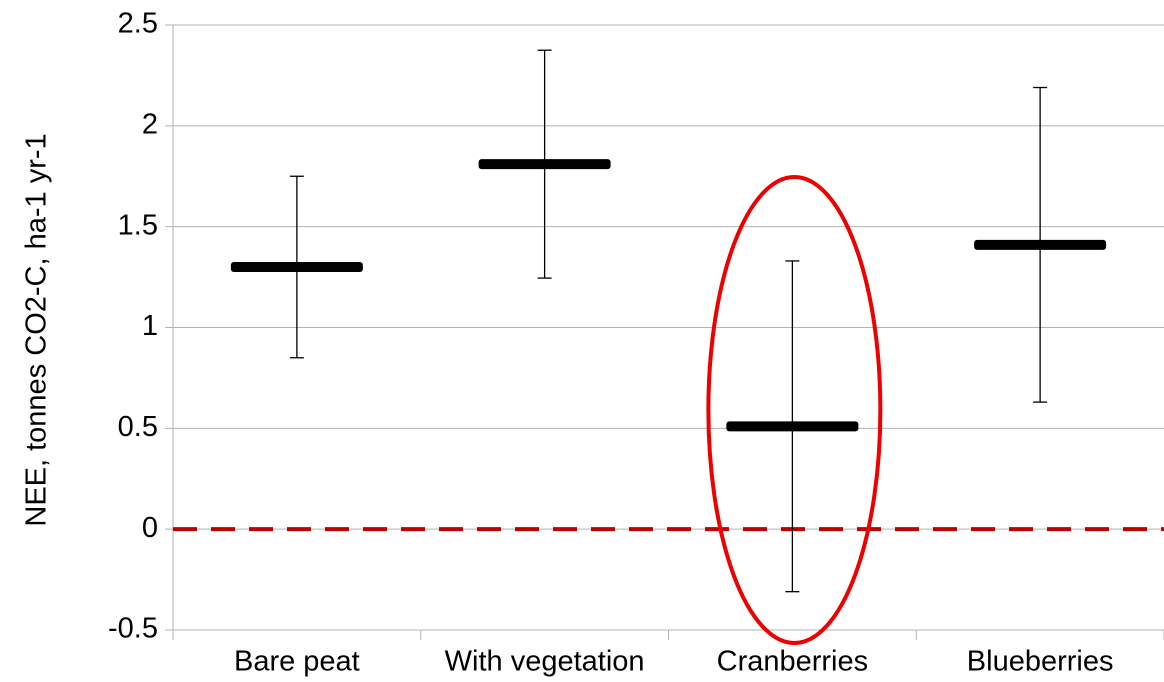 The height and width of the screenshot is (682, 1164). What do you see at coordinates (545, 662) in the screenshot?
I see `x-tick-label: With vegetation` at bounding box center [545, 662].